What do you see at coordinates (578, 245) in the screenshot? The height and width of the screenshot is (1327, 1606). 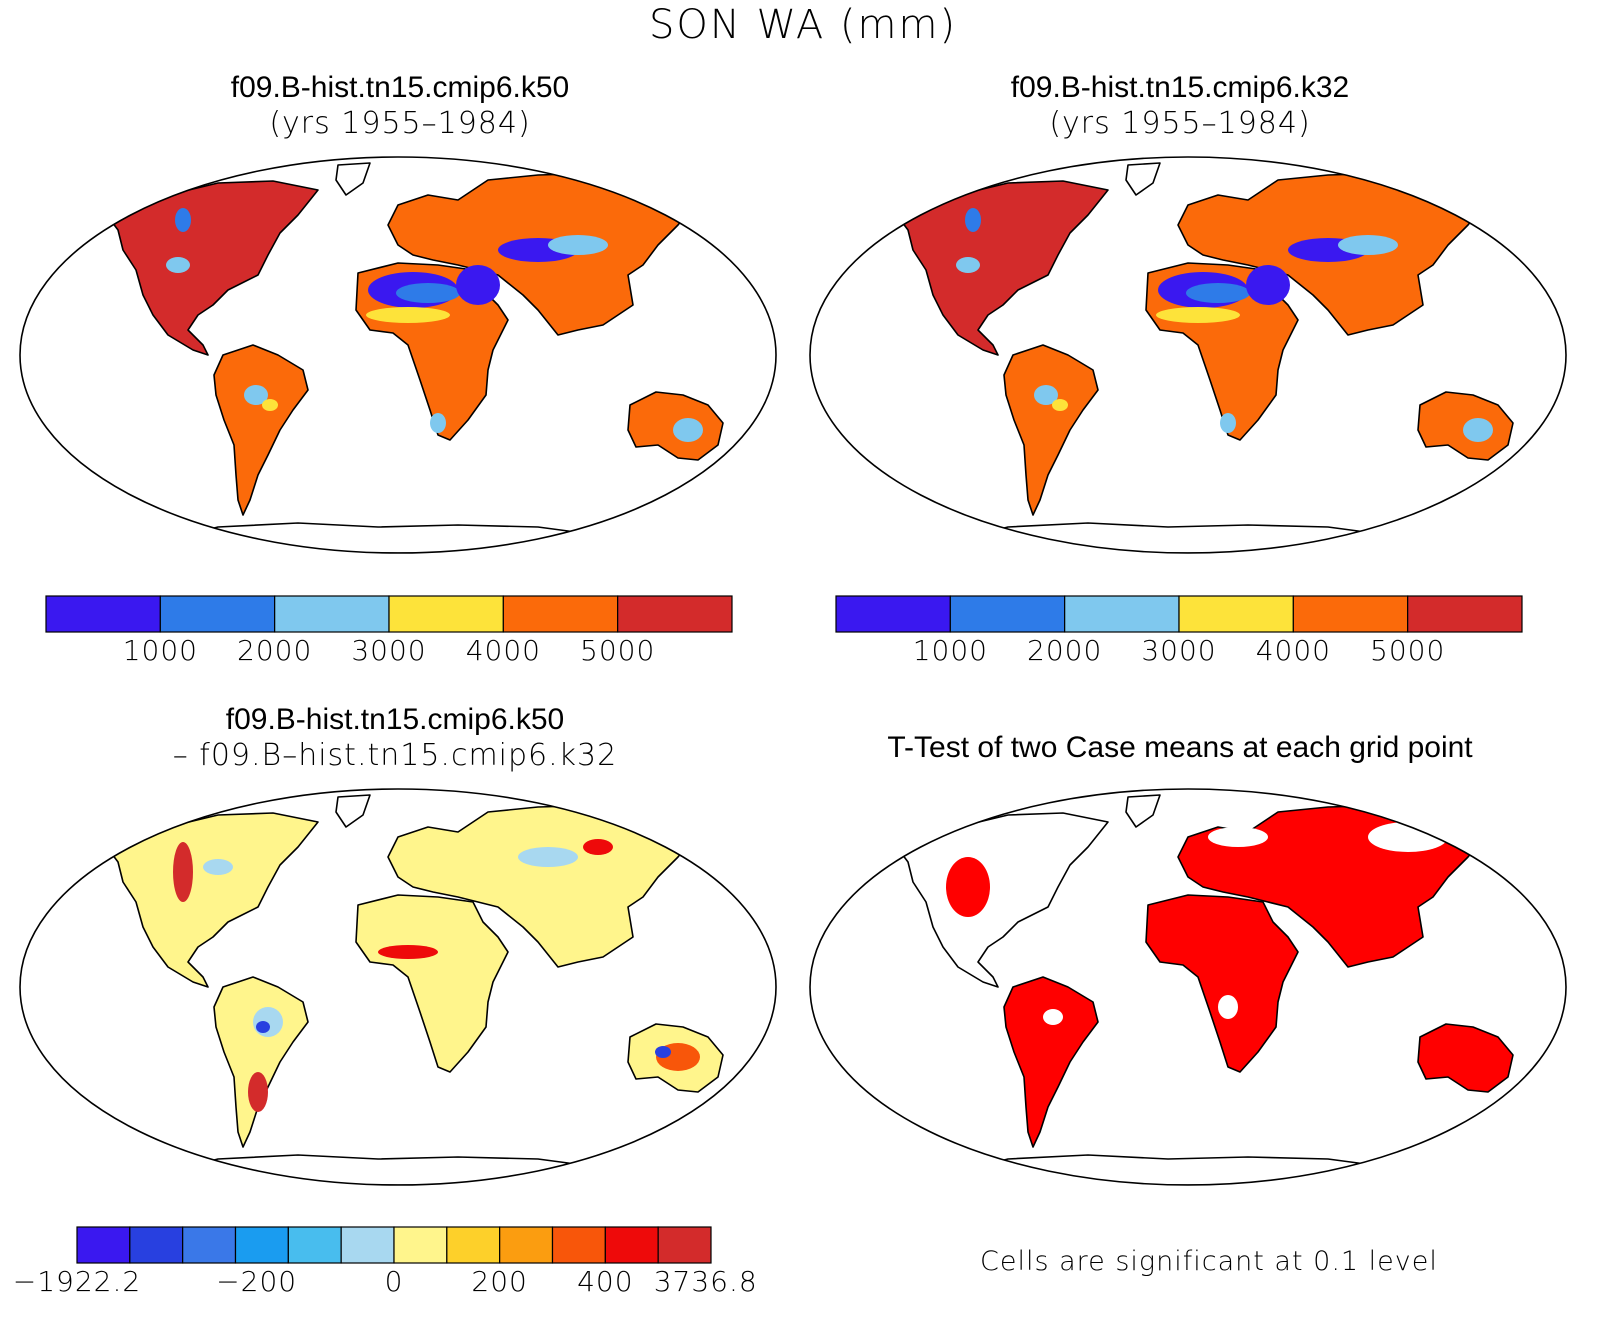 I see `central-asia-mid` at bounding box center [578, 245].